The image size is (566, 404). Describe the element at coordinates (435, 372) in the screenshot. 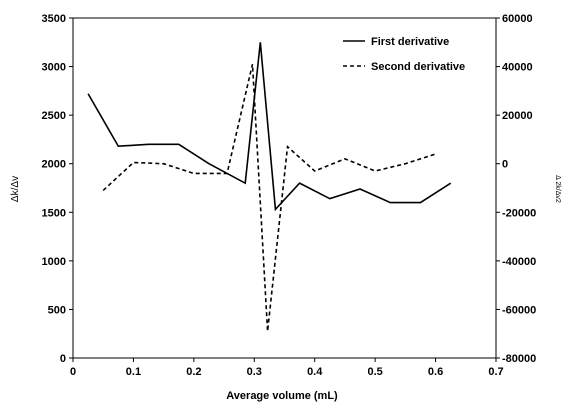

I see `x-tick-label: 0.6` at that location.